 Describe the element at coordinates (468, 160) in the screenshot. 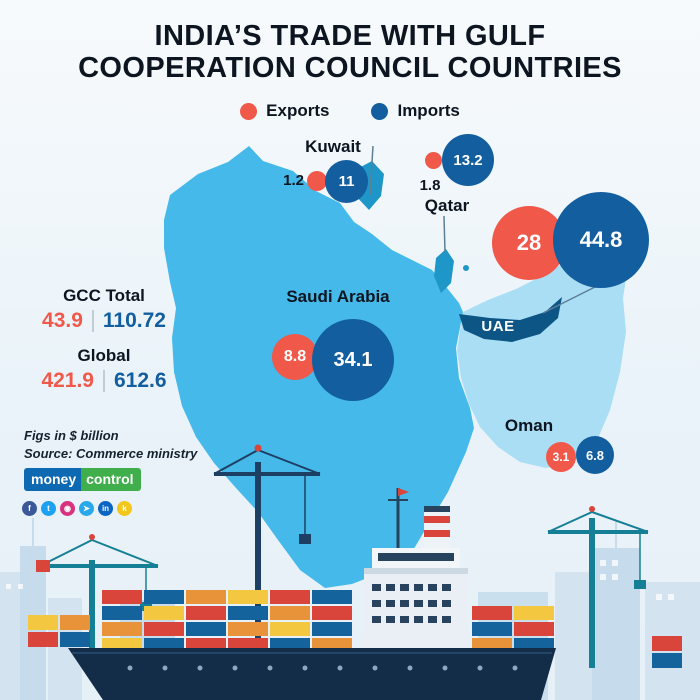

I see `qatar-imports-bubble: 13.2` at that location.